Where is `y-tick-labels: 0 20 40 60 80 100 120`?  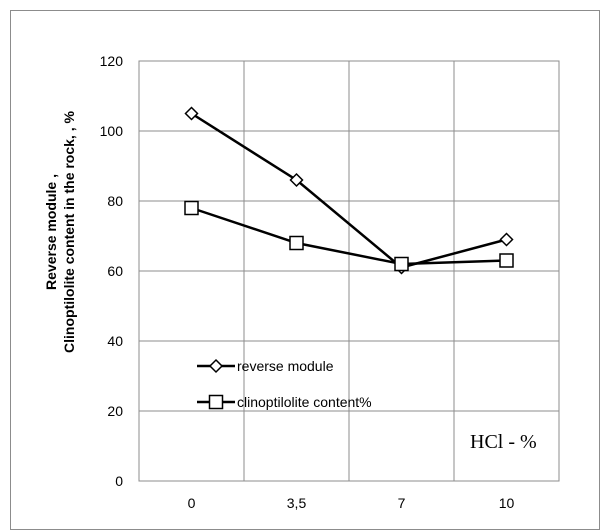 y-tick-labels: 0 20 40 60 80 100 120 is located at coordinates (112, 271).